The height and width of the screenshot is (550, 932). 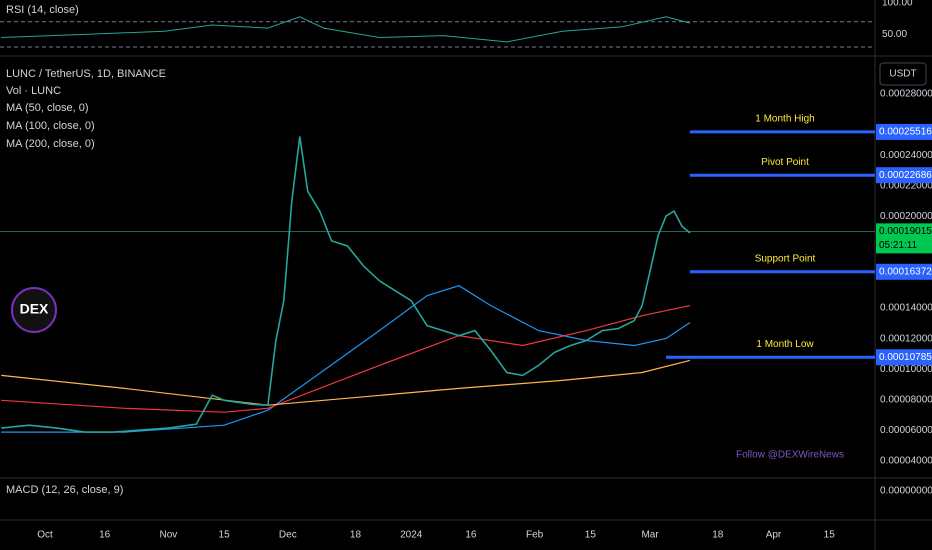 I want to click on rsi-line, so click(x=346, y=29).